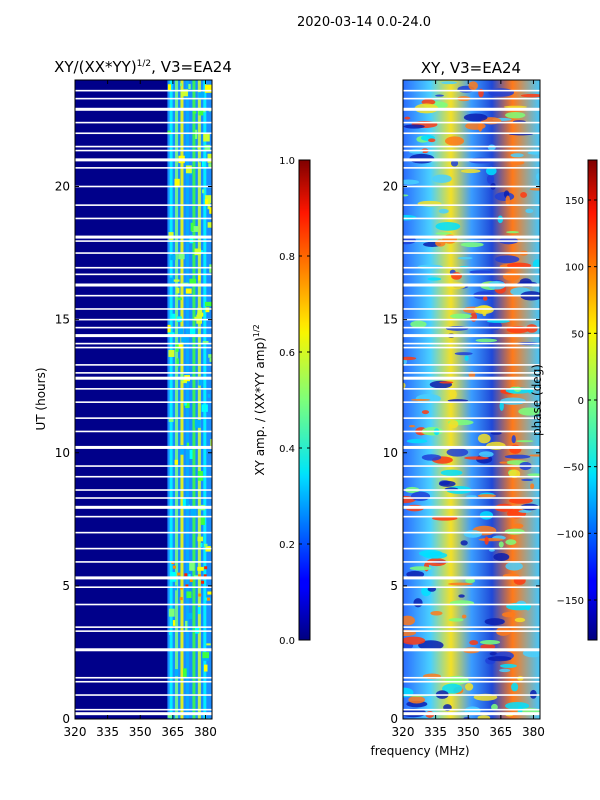 The height and width of the screenshot is (800, 600). Describe the element at coordinates (577, 334) in the screenshot. I see `phase-colorbar-tick-label: 50` at that location.